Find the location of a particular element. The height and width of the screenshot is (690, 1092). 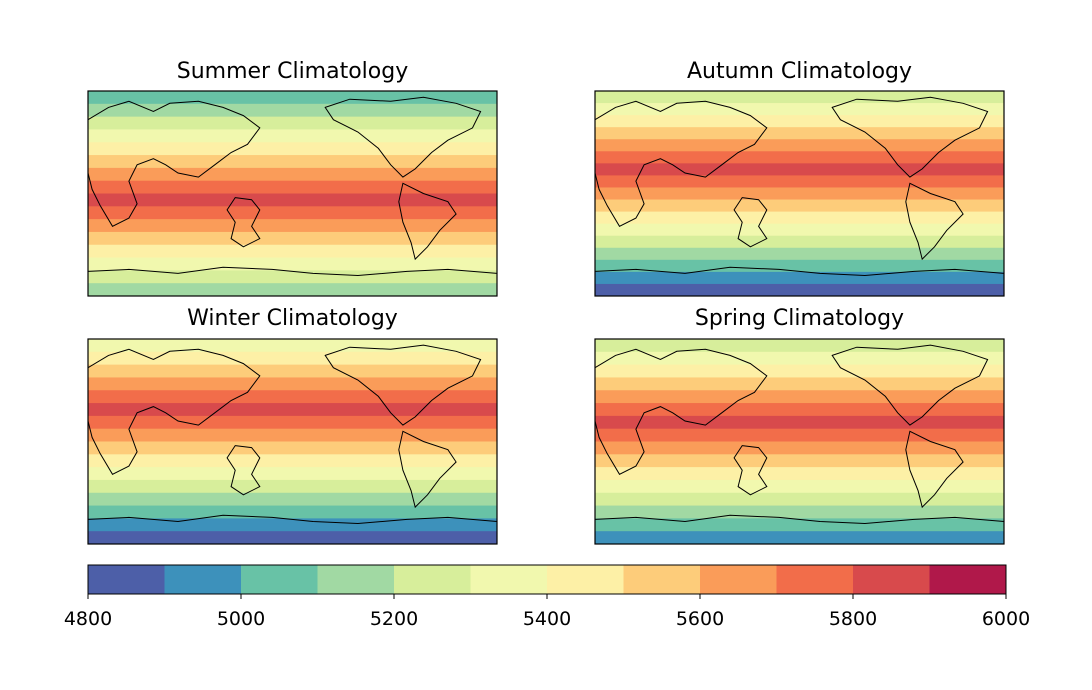

map-panel-spring: Spring Climatology is located at coordinates (799, 425).